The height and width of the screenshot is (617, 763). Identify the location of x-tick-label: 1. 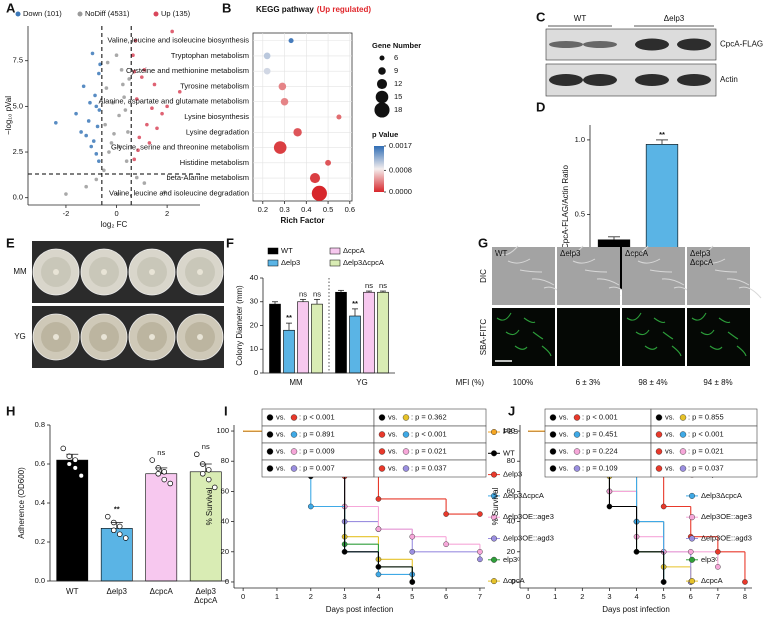
(555, 596).